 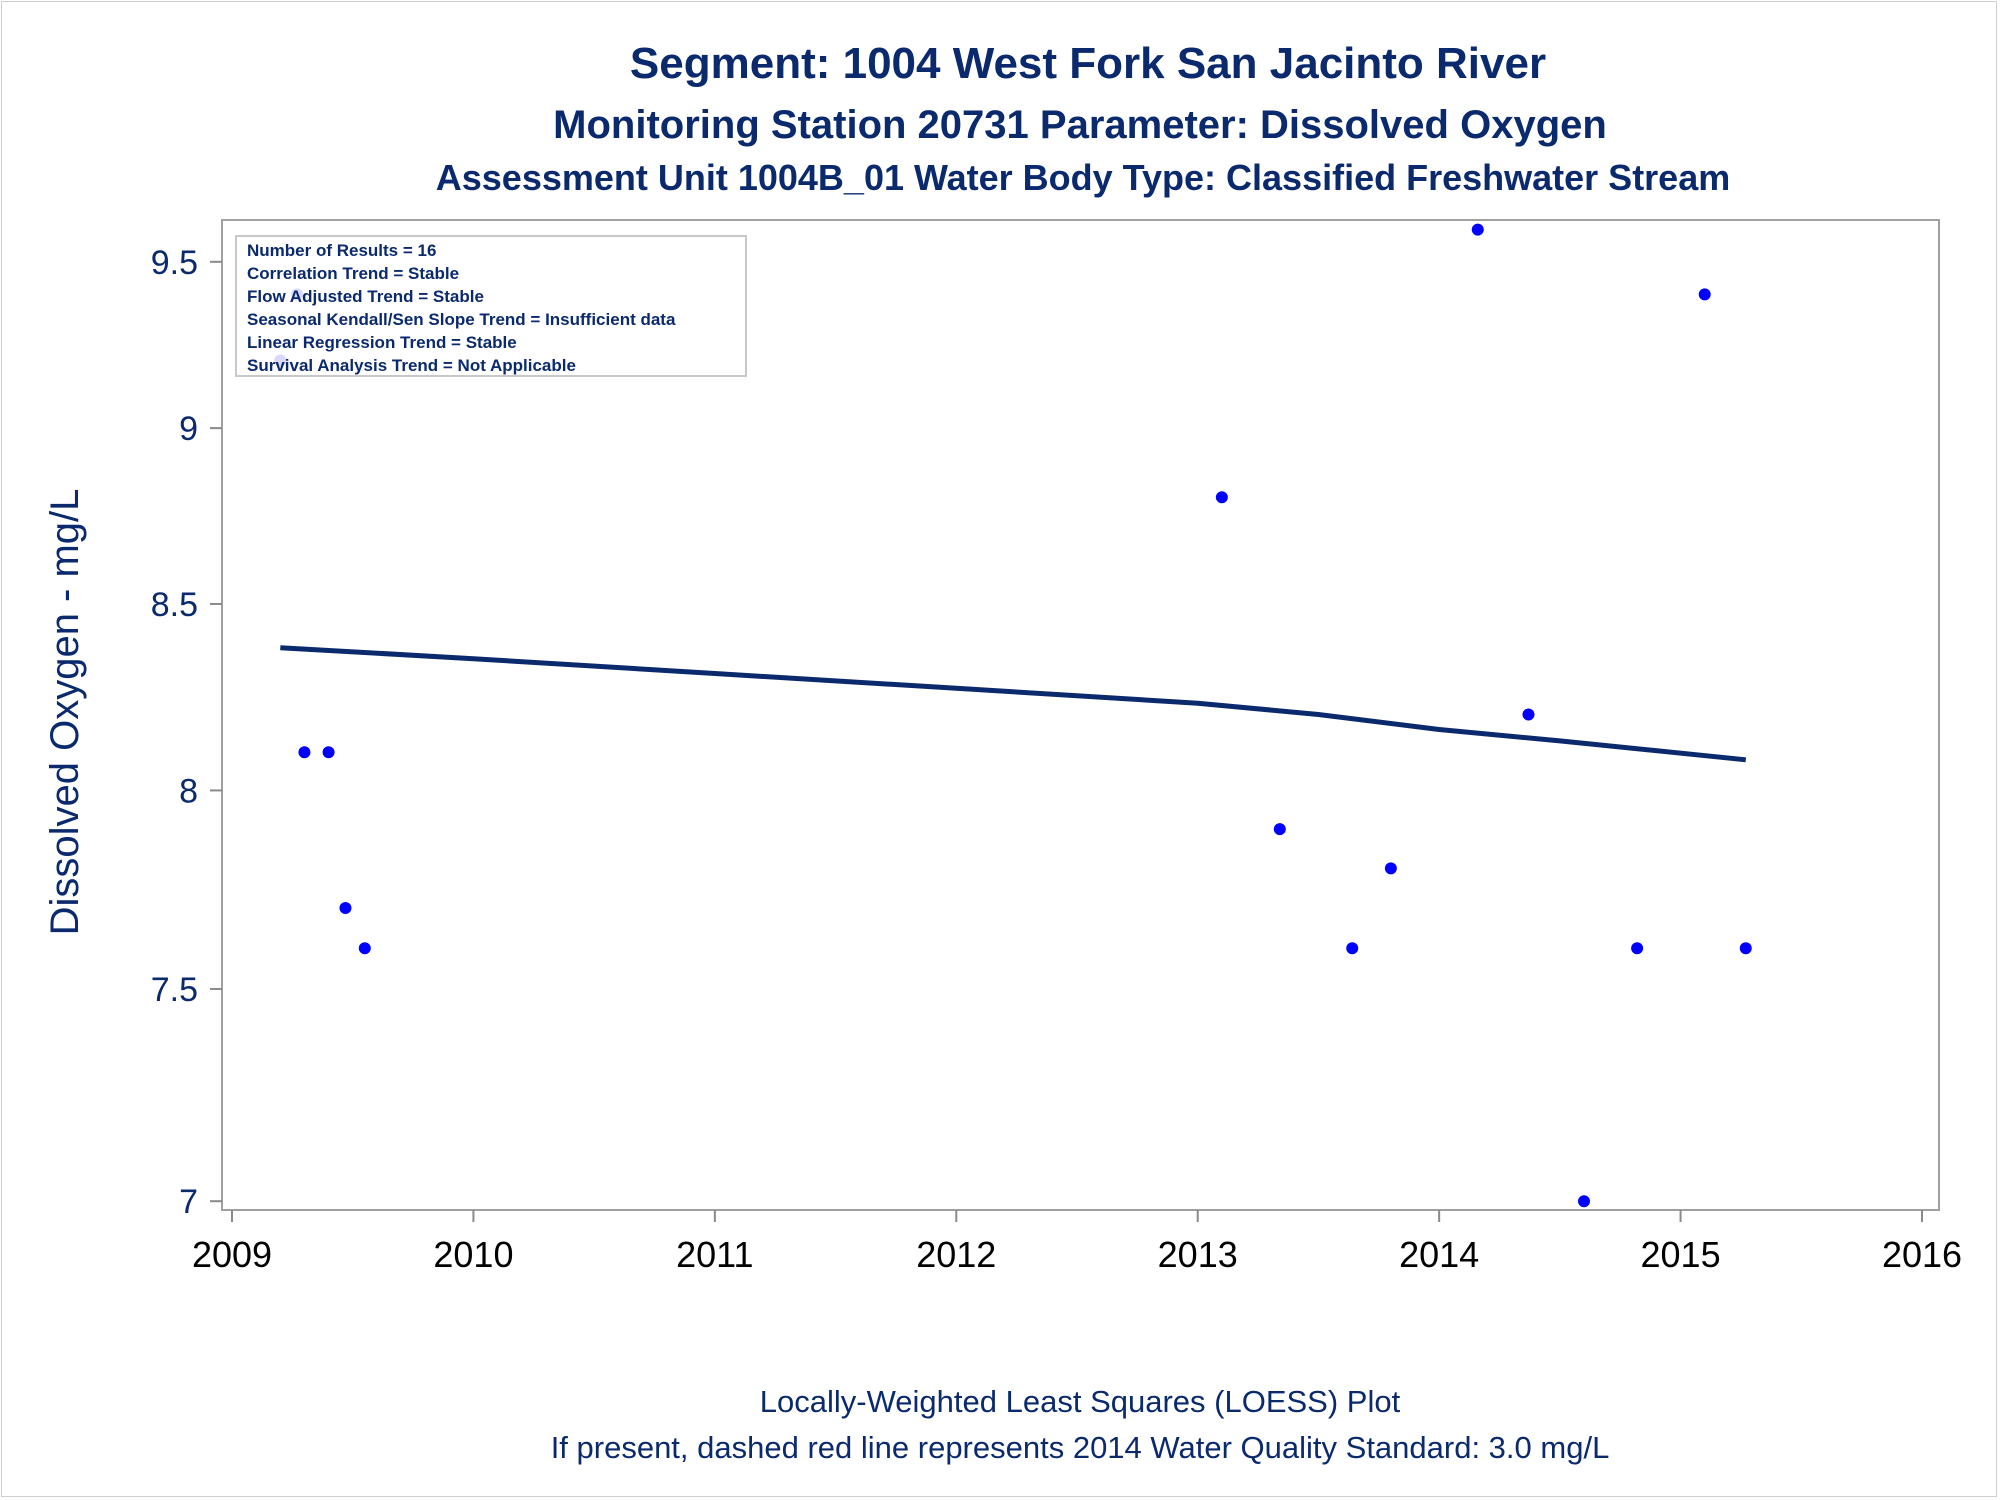 What do you see at coordinates (411, 365) in the screenshot?
I see `legend-line-6: Survival Analysis Trend = Not Applicable` at bounding box center [411, 365].